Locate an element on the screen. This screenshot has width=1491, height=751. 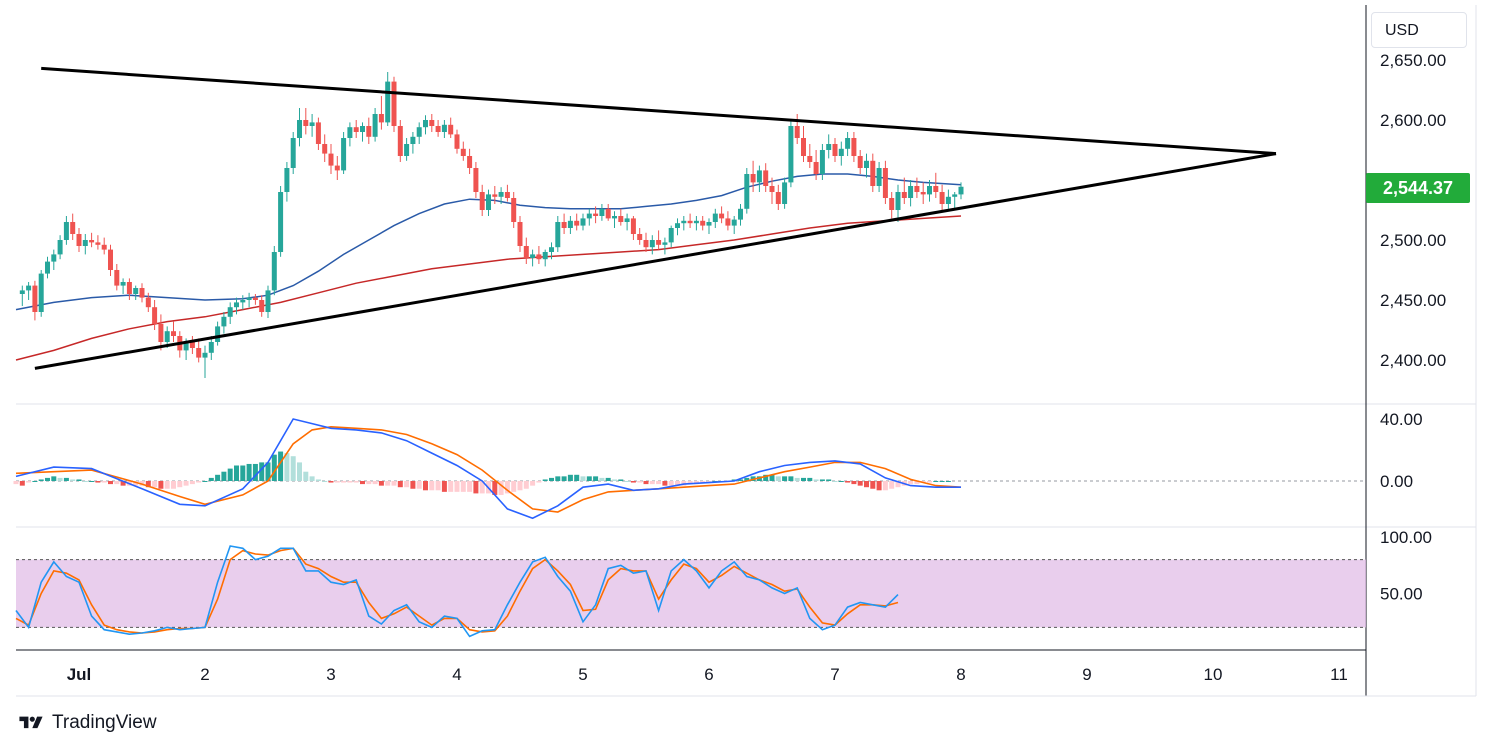
time-axis: Jul 2 3 4 5 6 7 8 9 10 11 is located at coordinates (707, 674).